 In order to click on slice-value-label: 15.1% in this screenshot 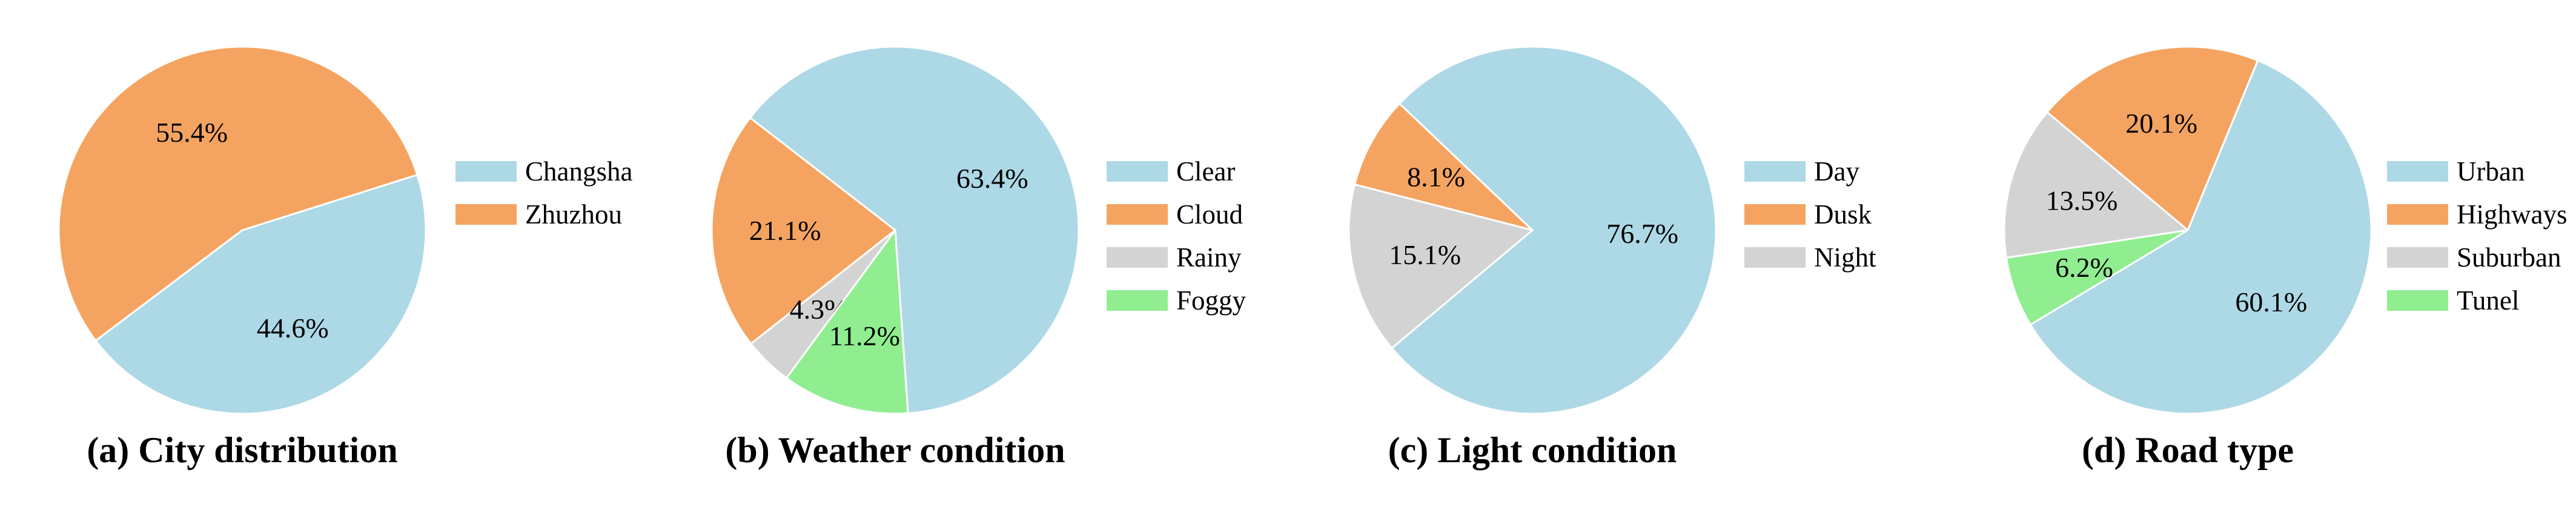, I will do `click(1425, 255)`.